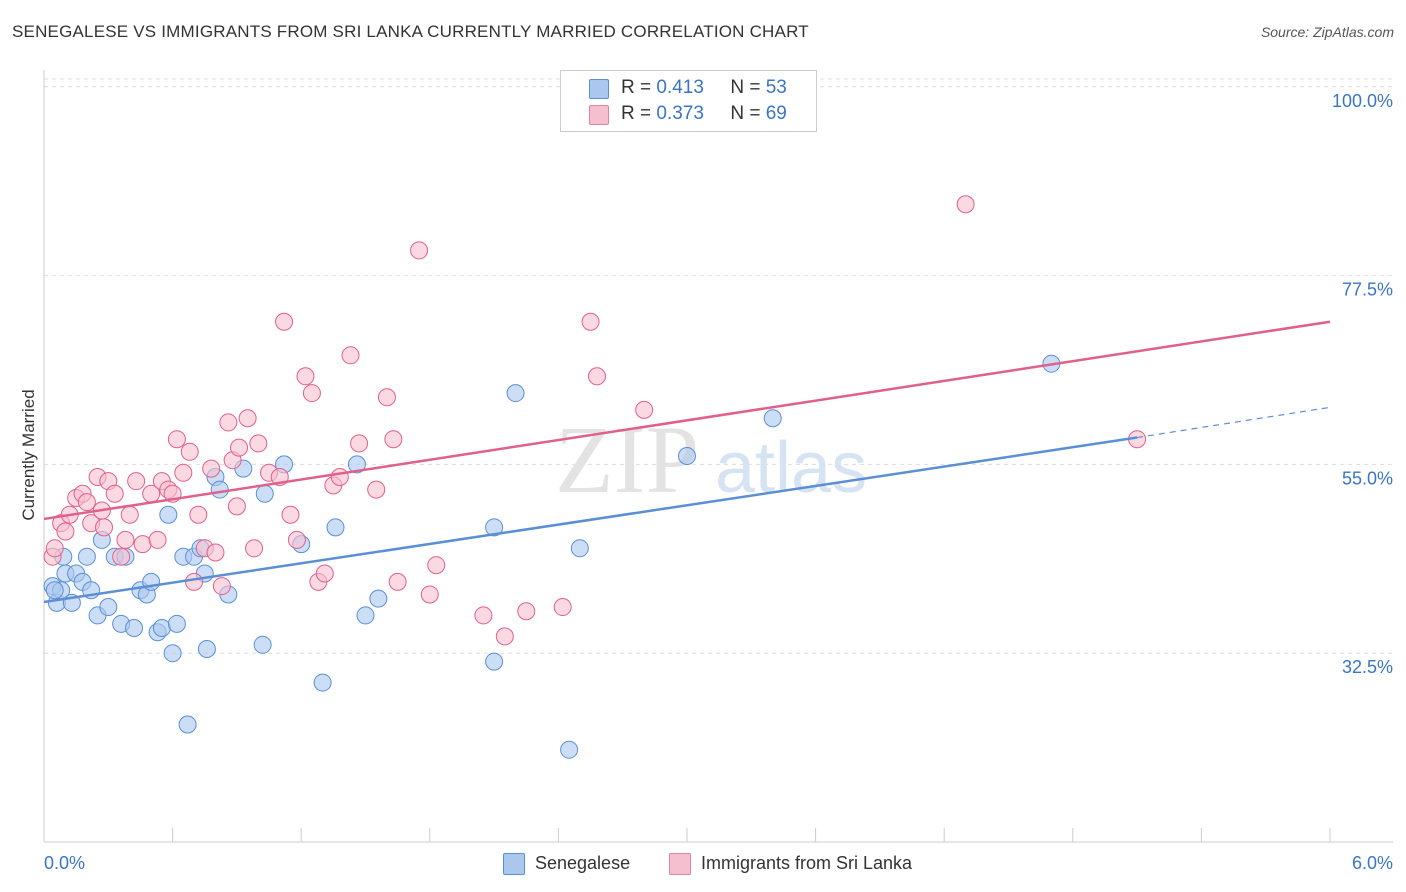 This screenshot has height=892, width=1406. I want to click on x-min-label: 0.0%, so click(64, 863).